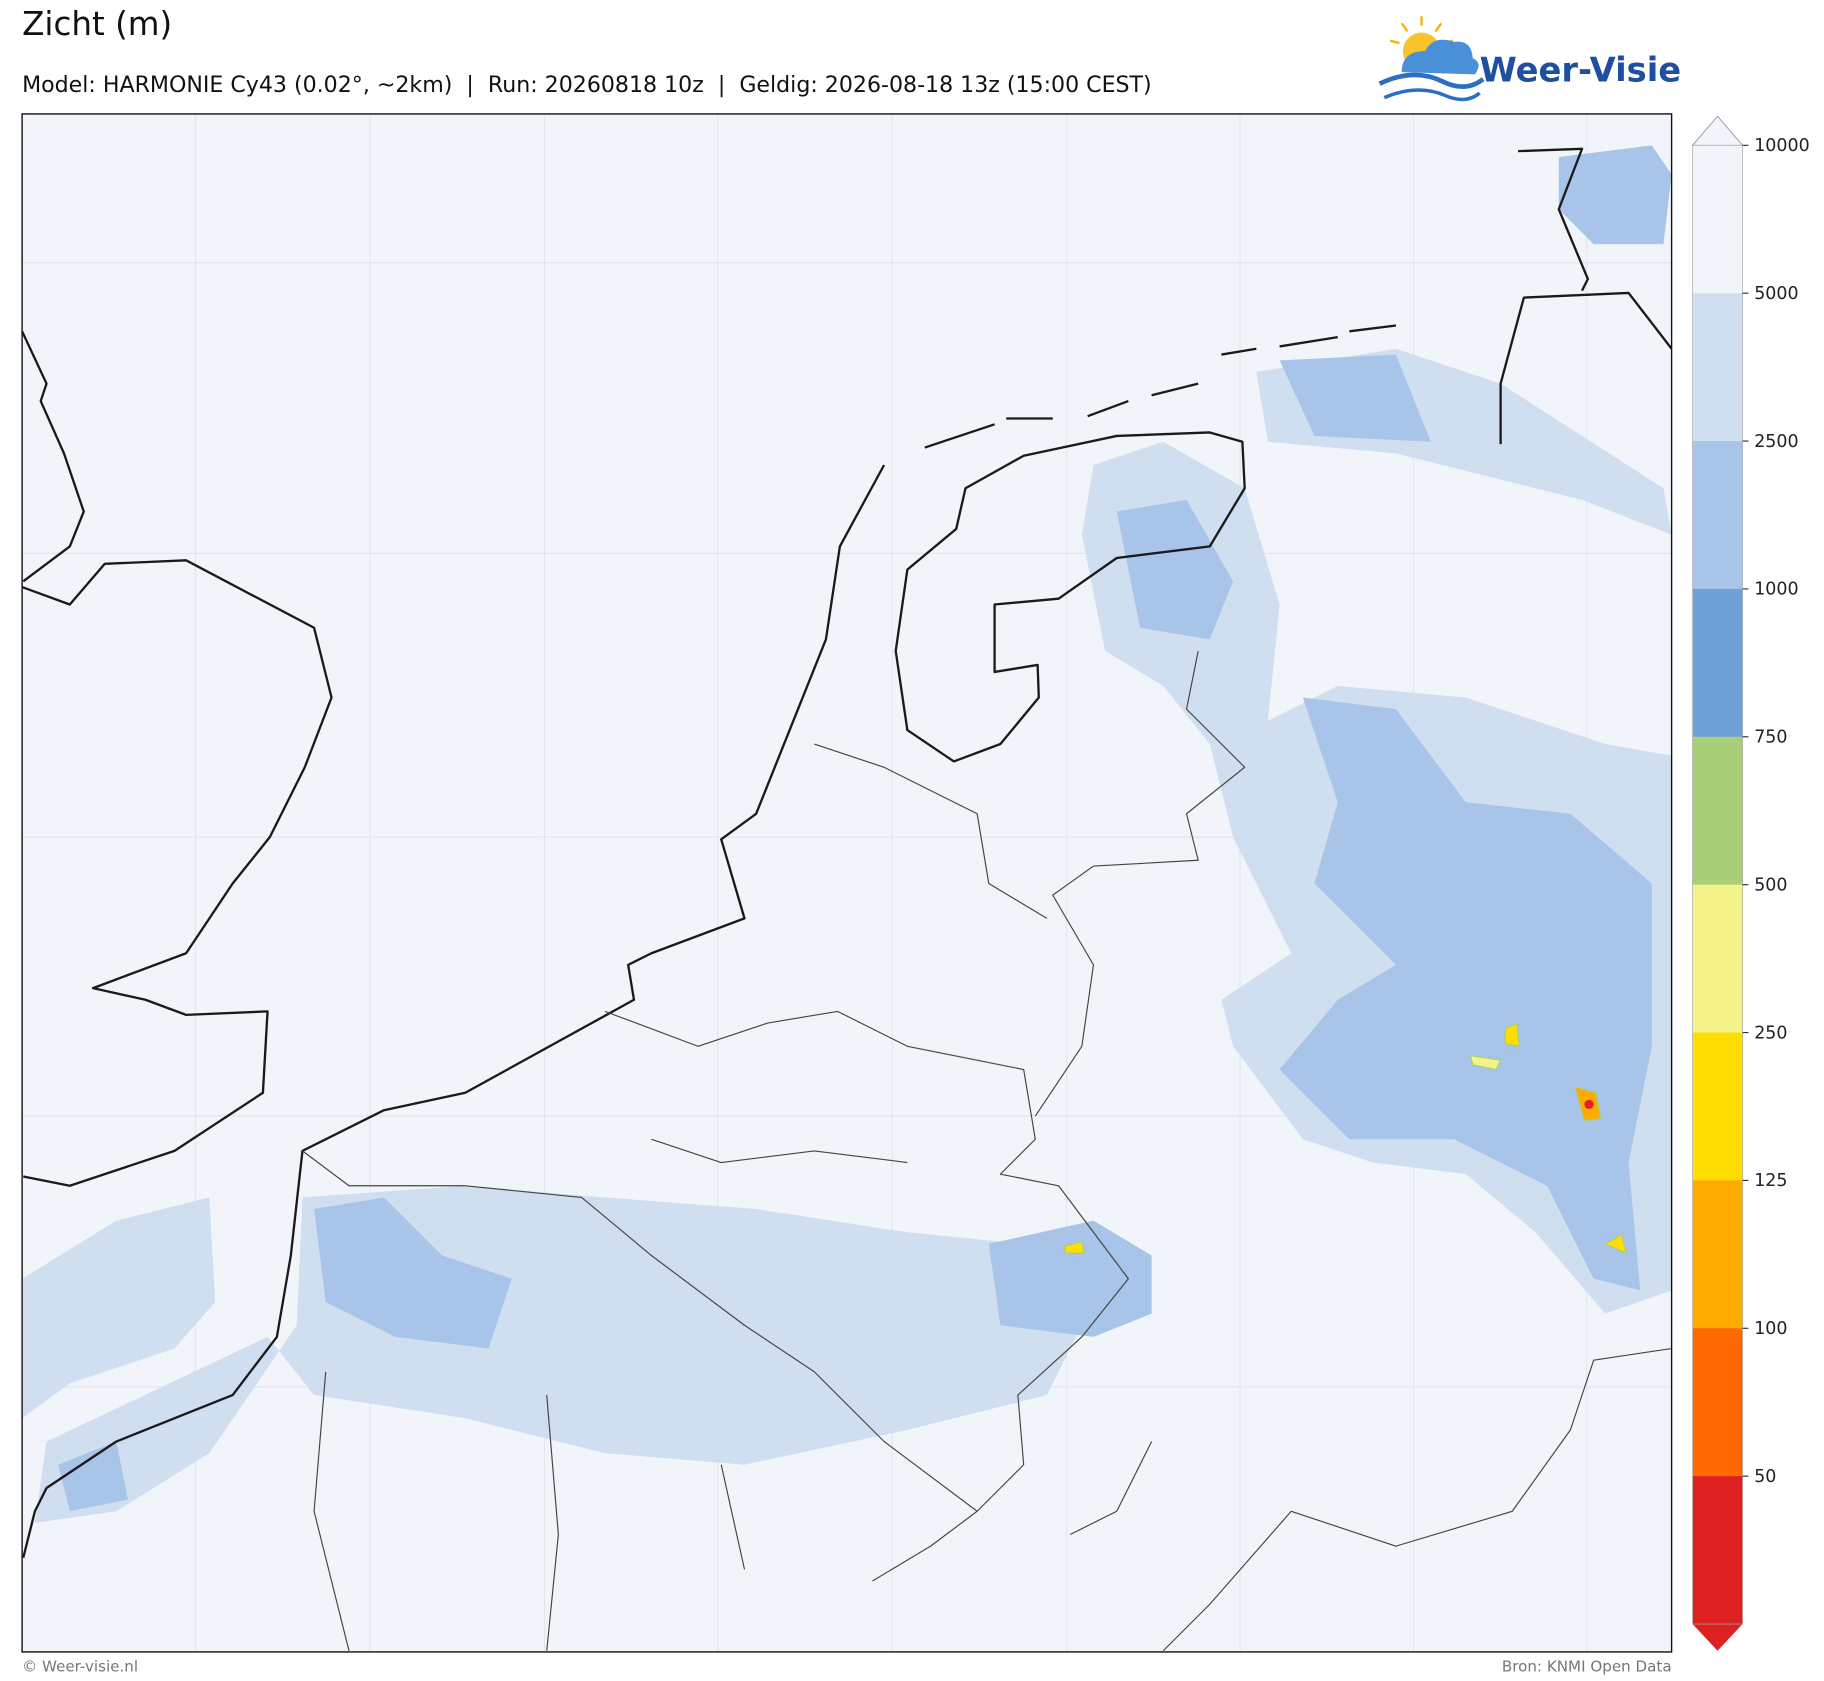 The width and height of the screenshot is (1824, 1681). Describe the element at coordinates (1782, 146) in the screenshot. I see `colorbar-tick-label: 10000` at that location.